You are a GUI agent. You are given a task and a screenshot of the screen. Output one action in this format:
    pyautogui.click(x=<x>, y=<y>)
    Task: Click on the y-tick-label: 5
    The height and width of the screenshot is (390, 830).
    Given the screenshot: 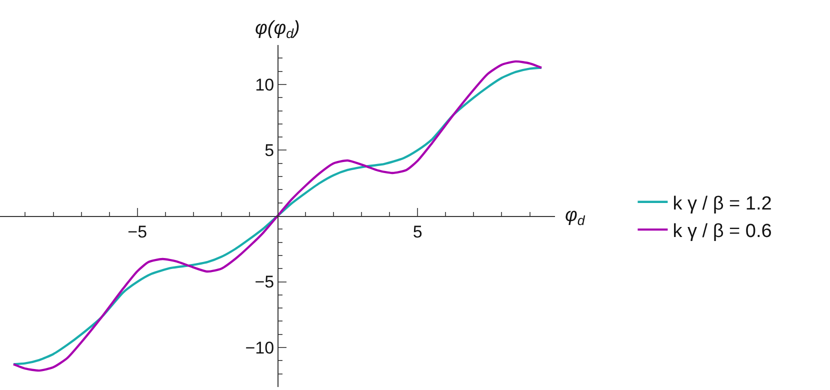 What is the action you would take?
    pyautogui.click(x=269, y=150)
    